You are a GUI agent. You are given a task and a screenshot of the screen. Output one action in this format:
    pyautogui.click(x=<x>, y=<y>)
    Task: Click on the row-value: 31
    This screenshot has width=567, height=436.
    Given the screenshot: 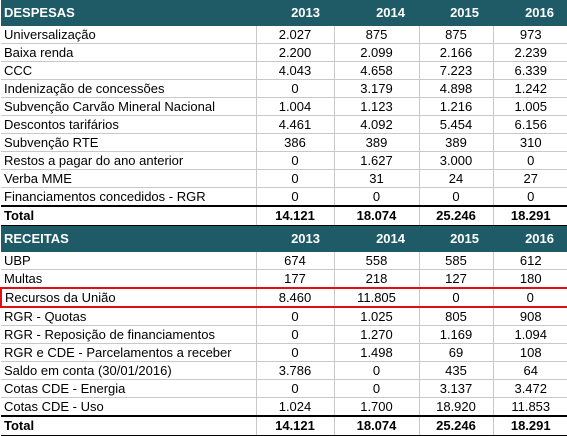 What is the action you would take?
    pyautogui.click(x=376, y=178)
    